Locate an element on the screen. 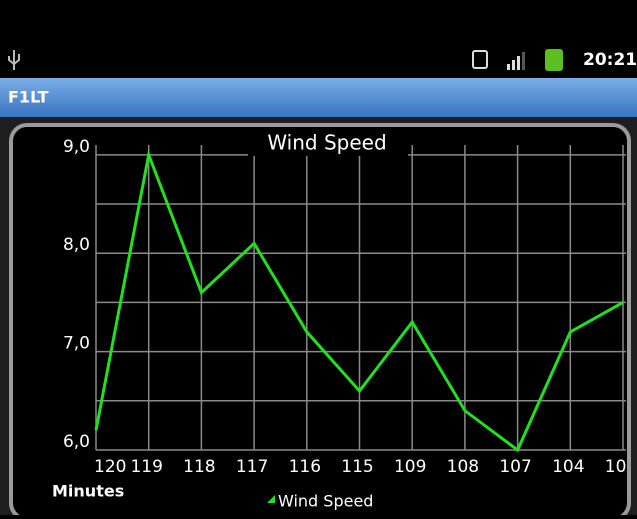 Image resolution: width=637 pixels, height=519 pixels. x-tick-label: 109 is located at coordinates (410, 467).